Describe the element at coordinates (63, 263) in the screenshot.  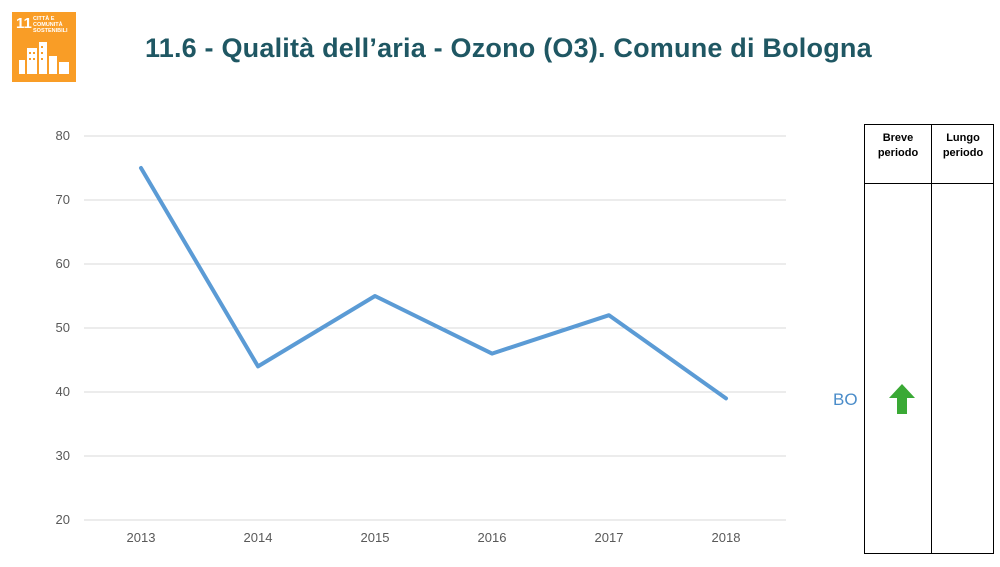
I see `y-tick-label: 60` at that location.